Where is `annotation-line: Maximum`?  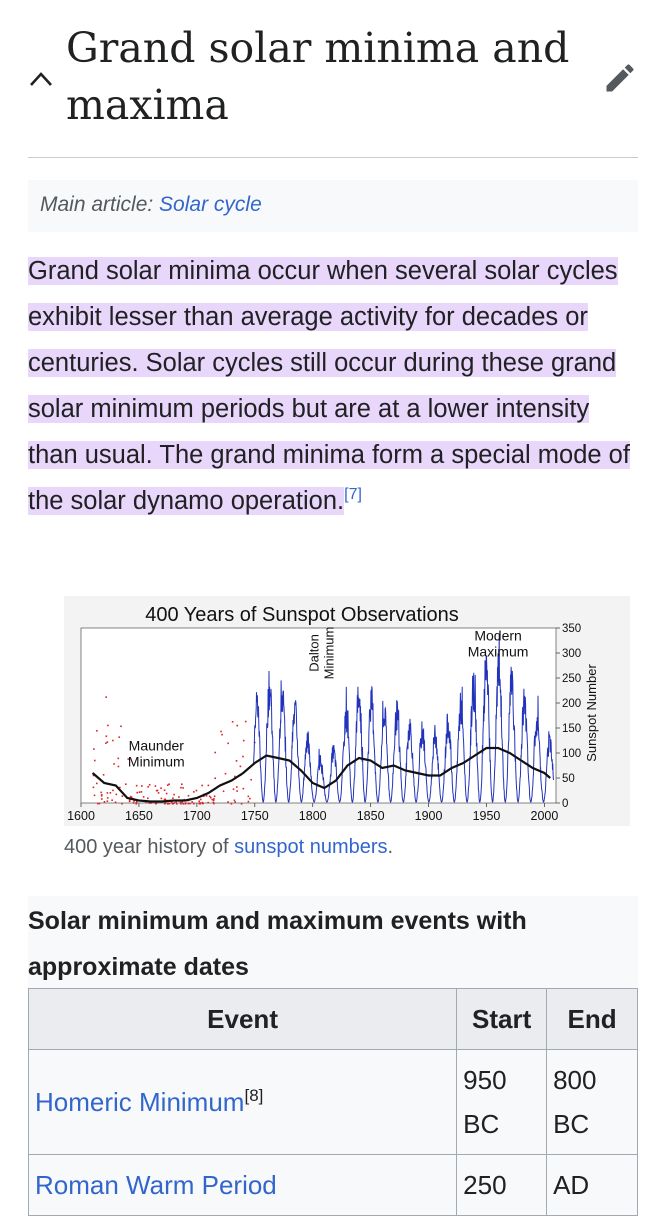
annotation-line: Maximum is located at coordinates (498, 652).